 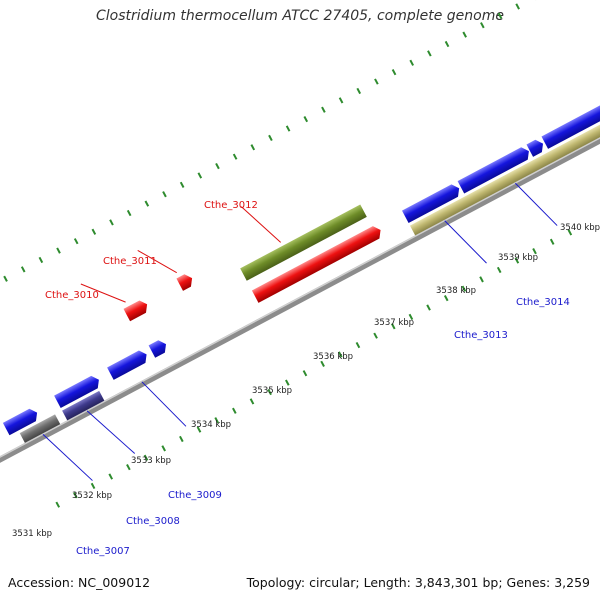 What do you see at coordinates (130, 261) in the screenshot?
I see `gene-label-cthe-3011: Cthe_3011` at bounding box center [130, 261].